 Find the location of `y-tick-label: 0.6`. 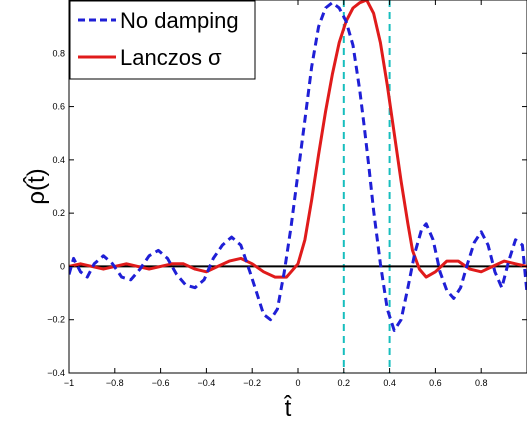

y-tick-label: 0.6 is located at coordinates (58, 107).